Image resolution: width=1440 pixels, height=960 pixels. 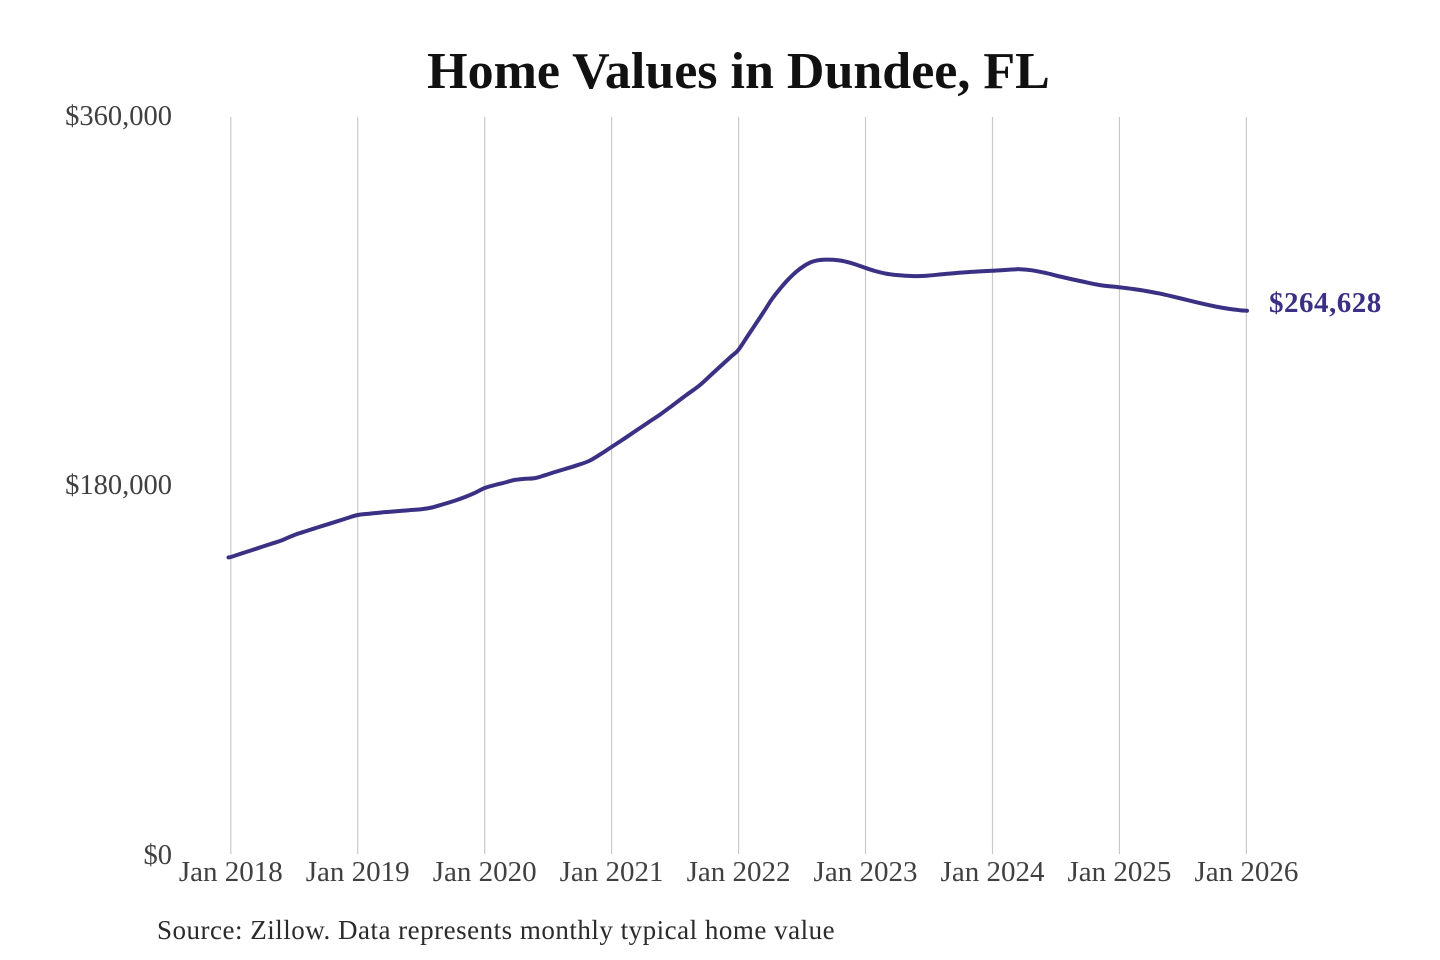 What do you see at coordinates (739, 872) in the screenshot?
I see `svg-text: Jan 2022` at bounding box center [739, 872].